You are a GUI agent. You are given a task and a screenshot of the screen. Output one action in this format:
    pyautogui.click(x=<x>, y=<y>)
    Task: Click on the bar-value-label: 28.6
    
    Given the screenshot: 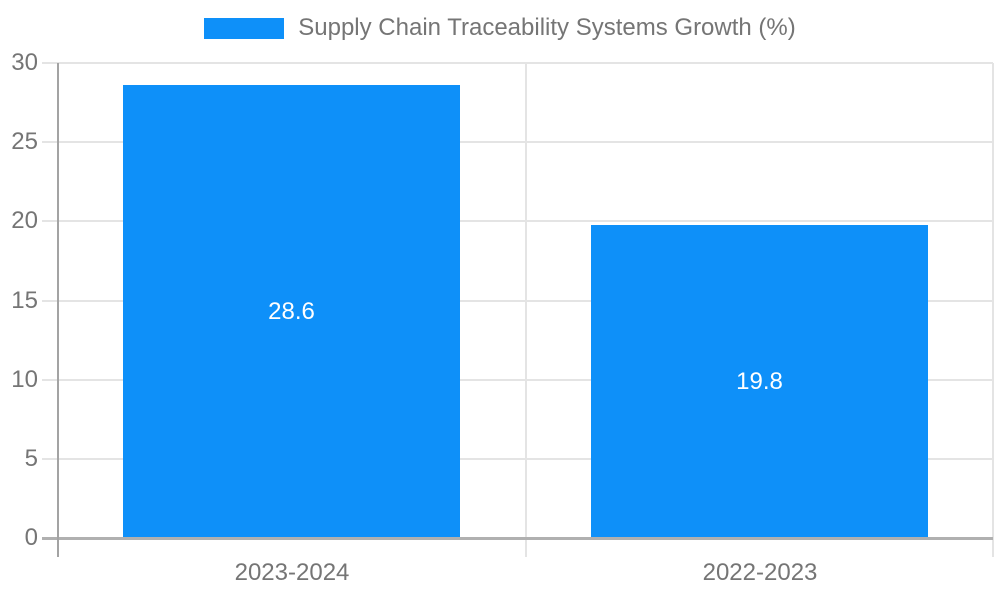 What is the action you would take?
    pyautogui.click(x=291, y=311)
    